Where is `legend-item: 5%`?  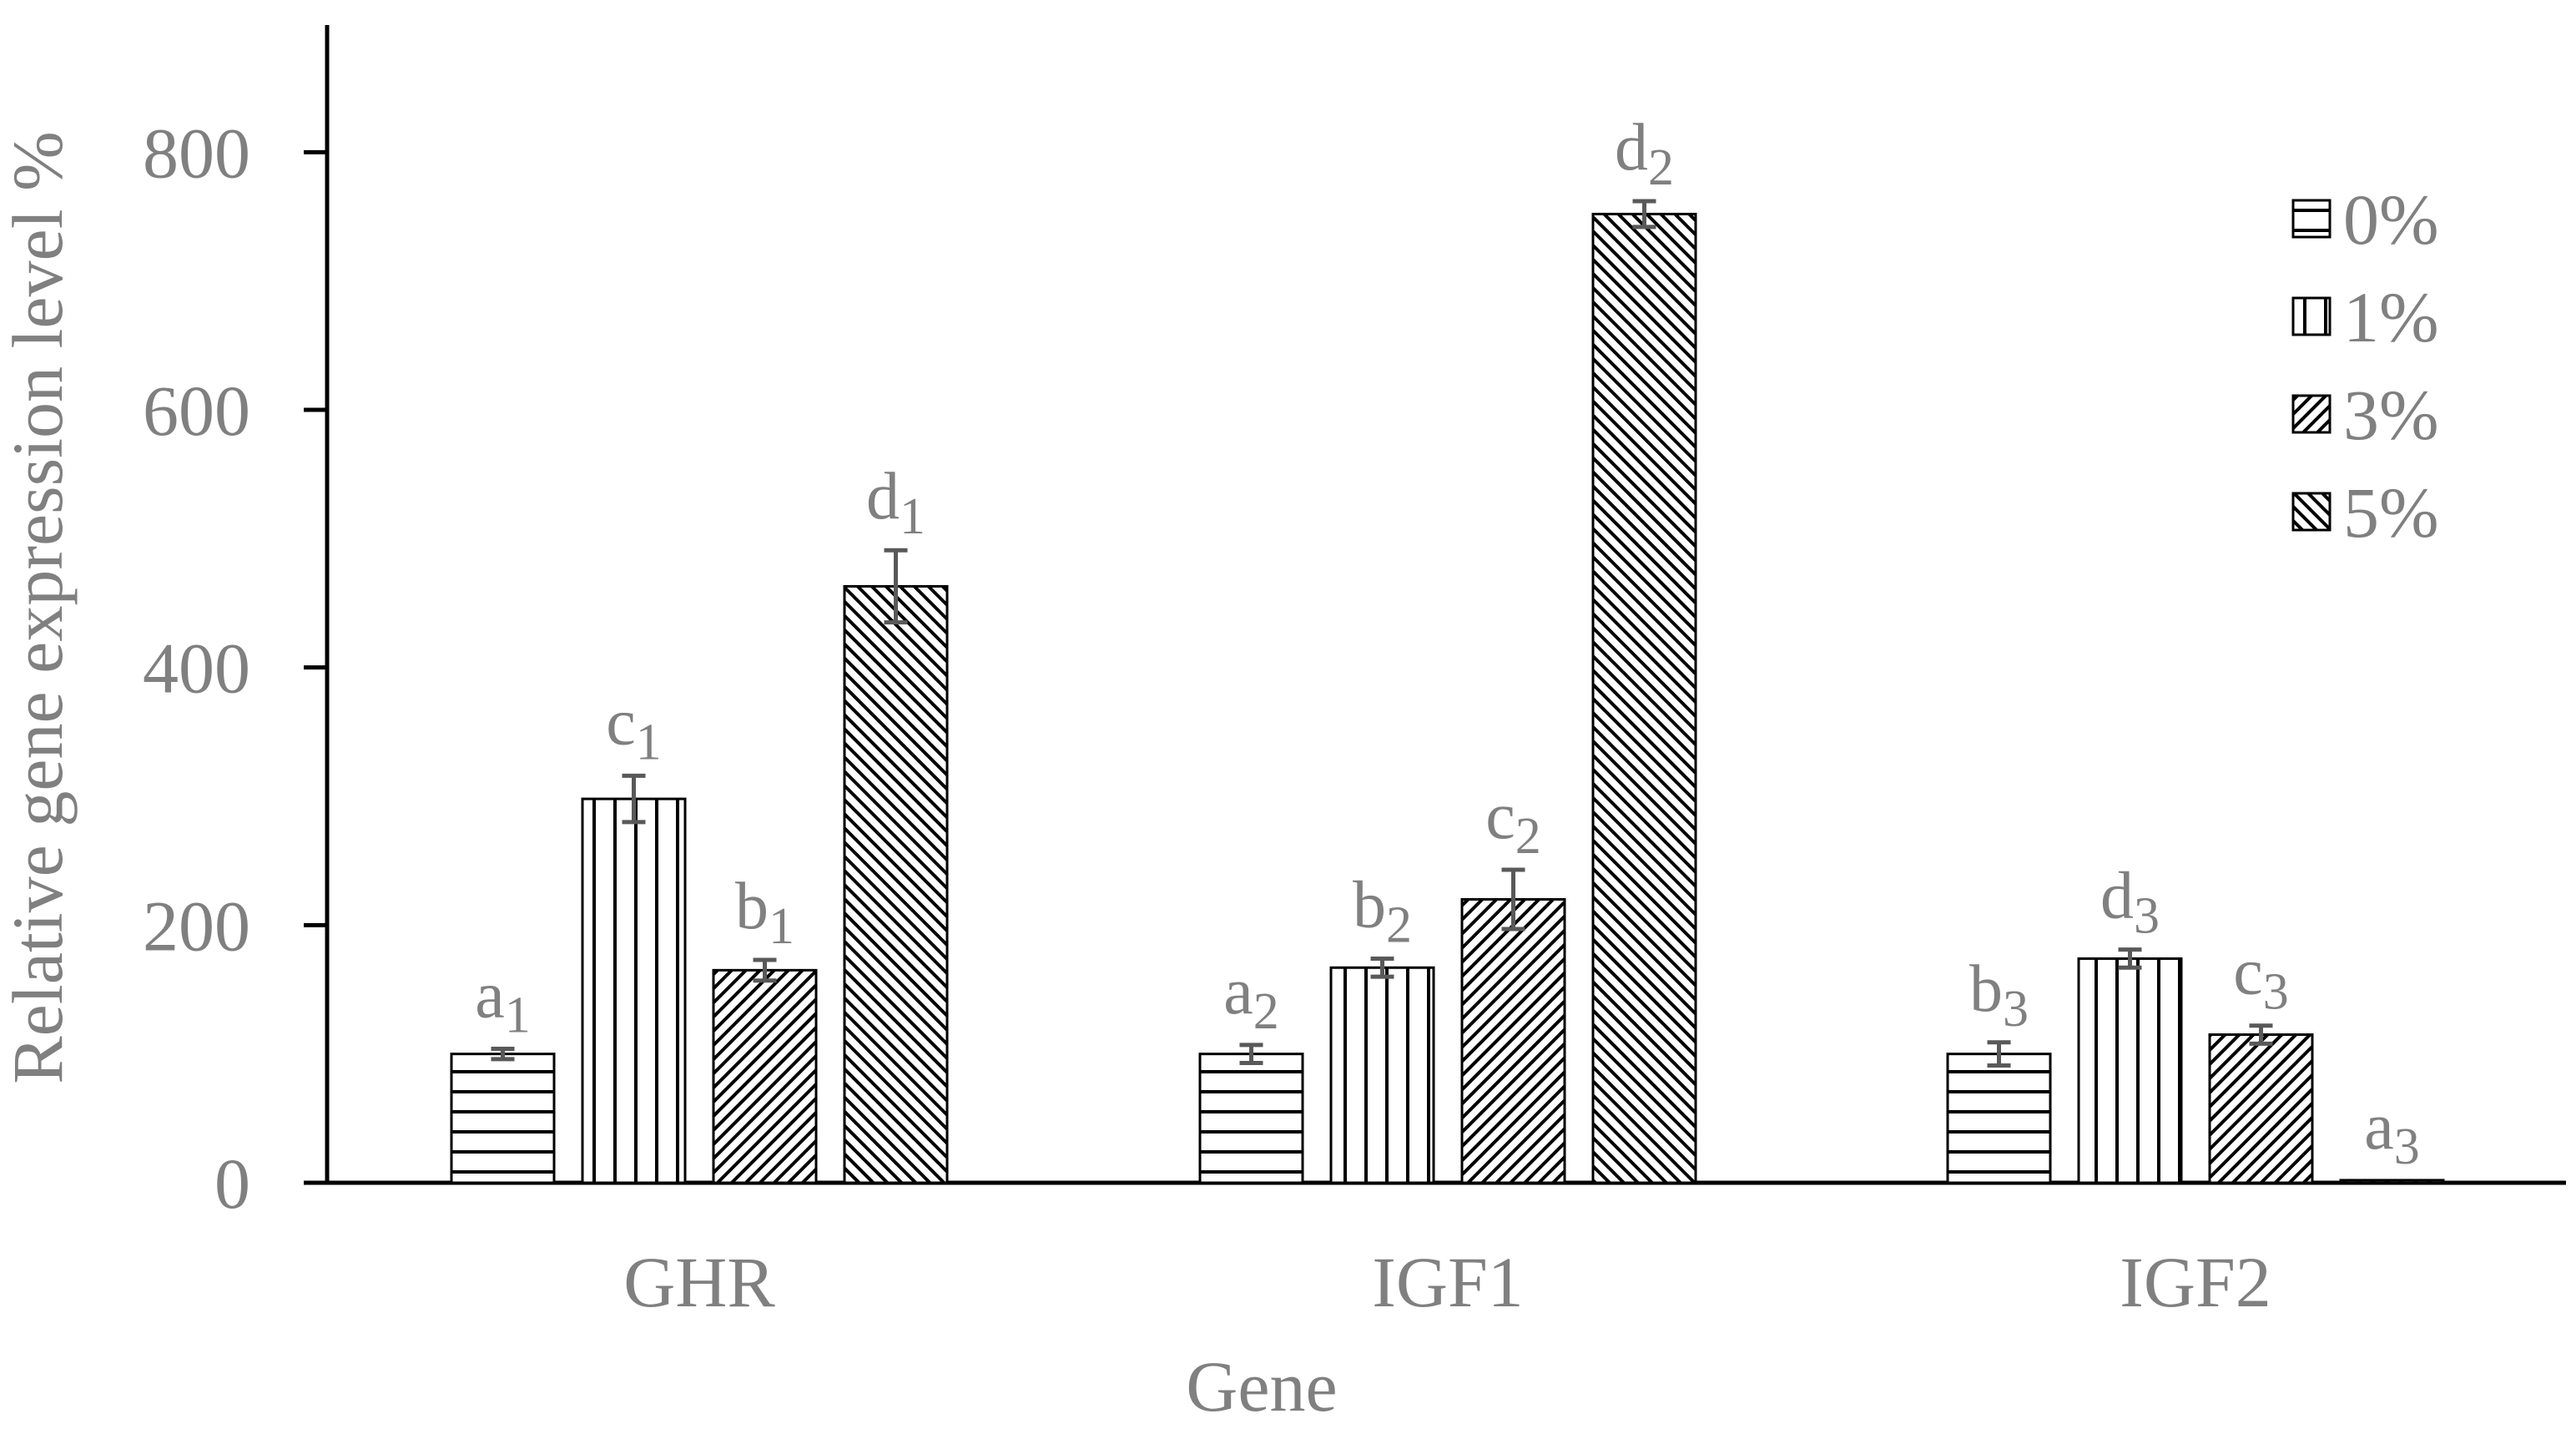
legend-item: 5% is located at coordinates (2365, 512).